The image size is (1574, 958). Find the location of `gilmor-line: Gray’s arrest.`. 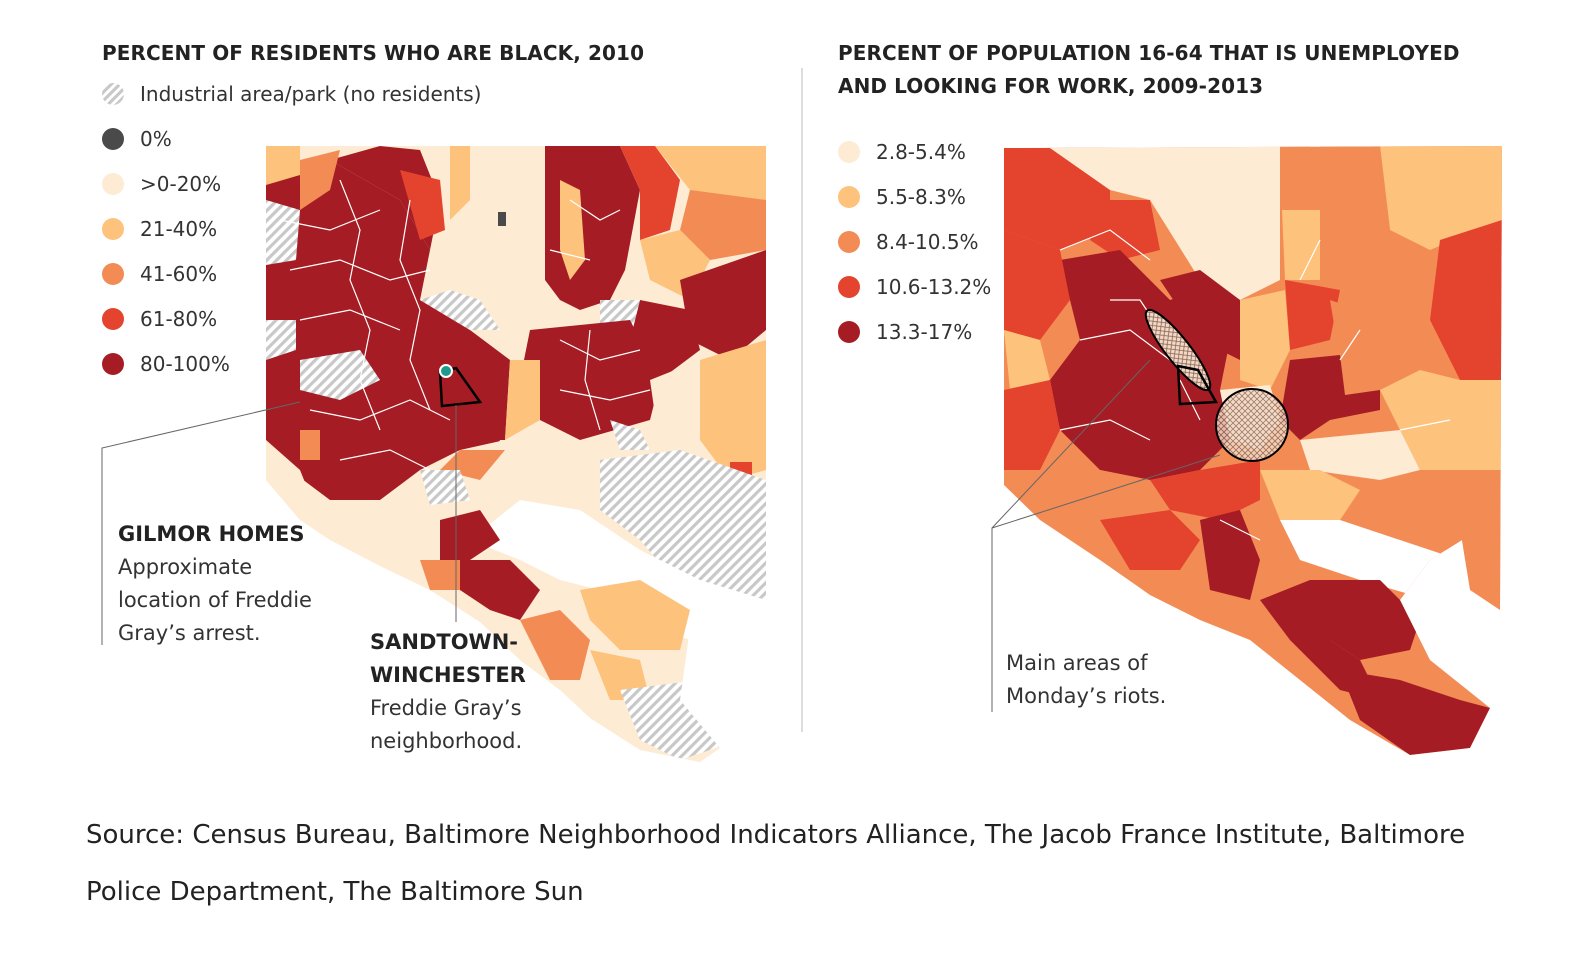

gilmor-line: Gray’s arrest. is located at coordinates (189, 633).